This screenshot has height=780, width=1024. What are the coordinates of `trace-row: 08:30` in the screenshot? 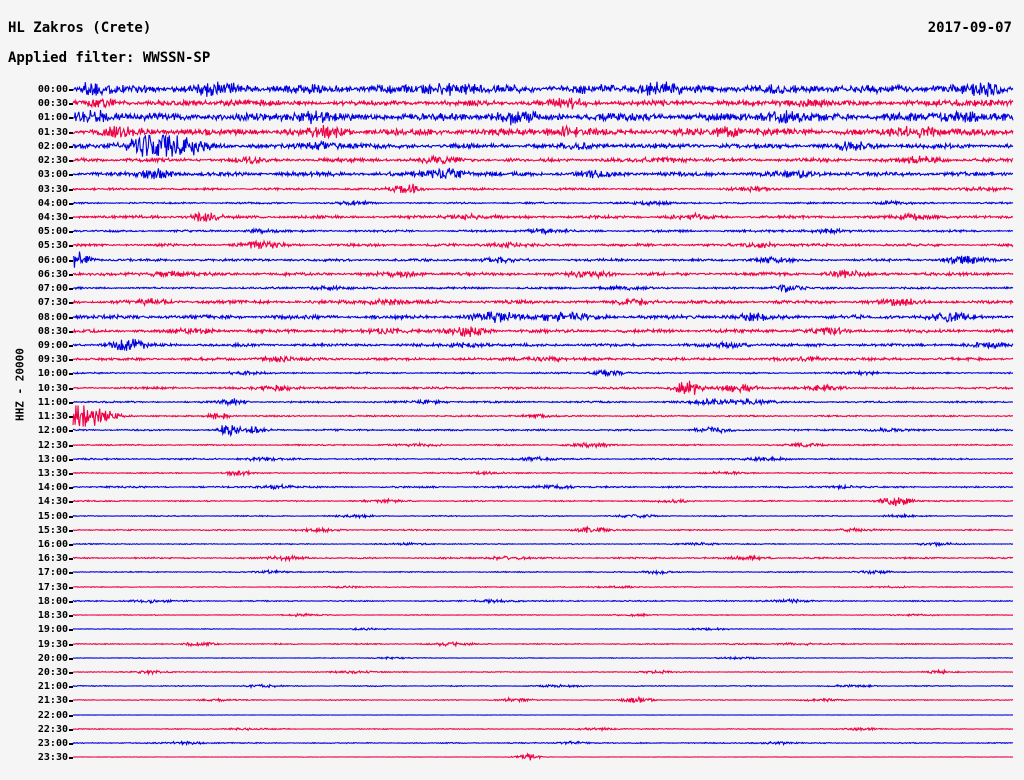 It's located at (512, 331).